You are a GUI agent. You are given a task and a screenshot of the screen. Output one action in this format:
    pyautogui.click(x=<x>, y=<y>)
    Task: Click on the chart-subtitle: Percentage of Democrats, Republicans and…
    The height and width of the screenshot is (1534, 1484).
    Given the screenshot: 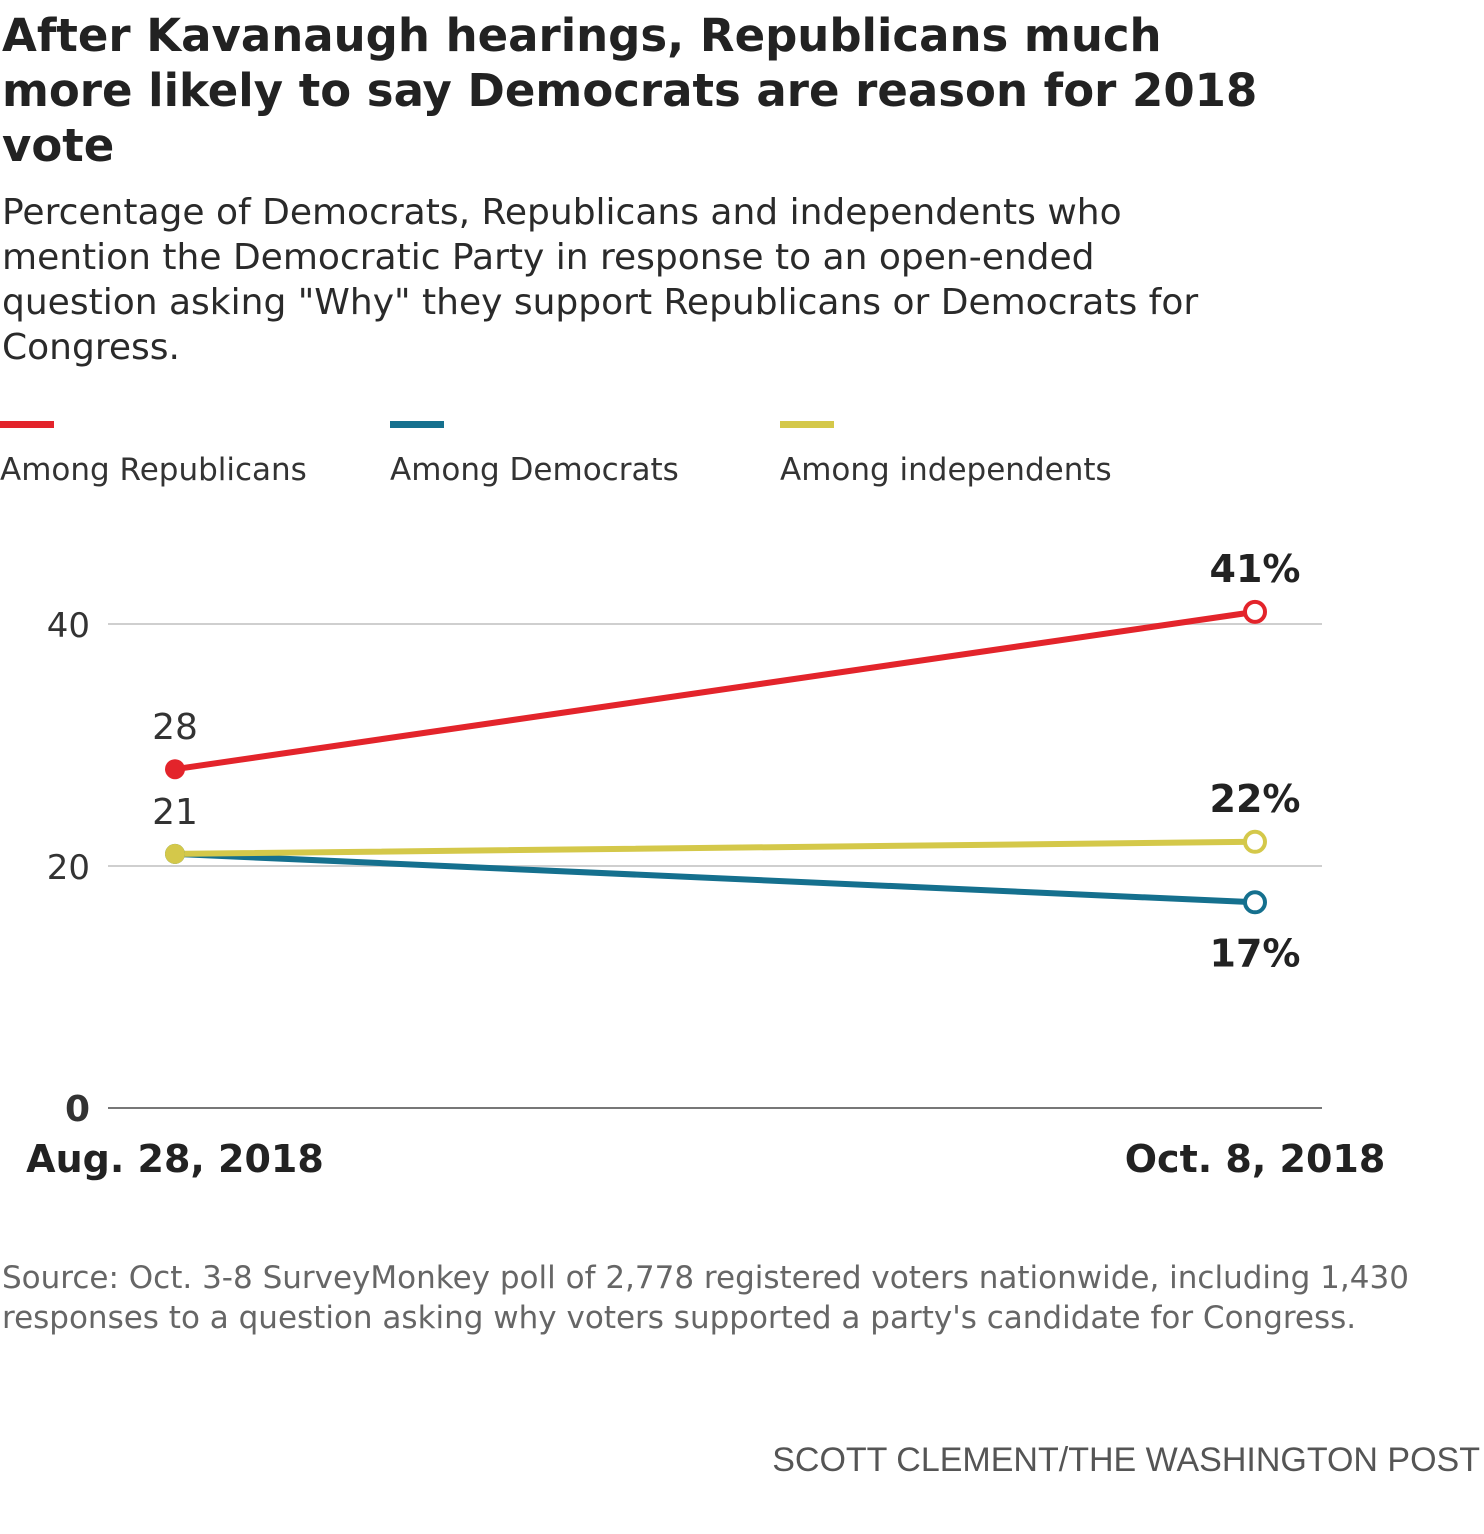 What is the action you would take?
    pyautogui.click(x=600, y=280)
    